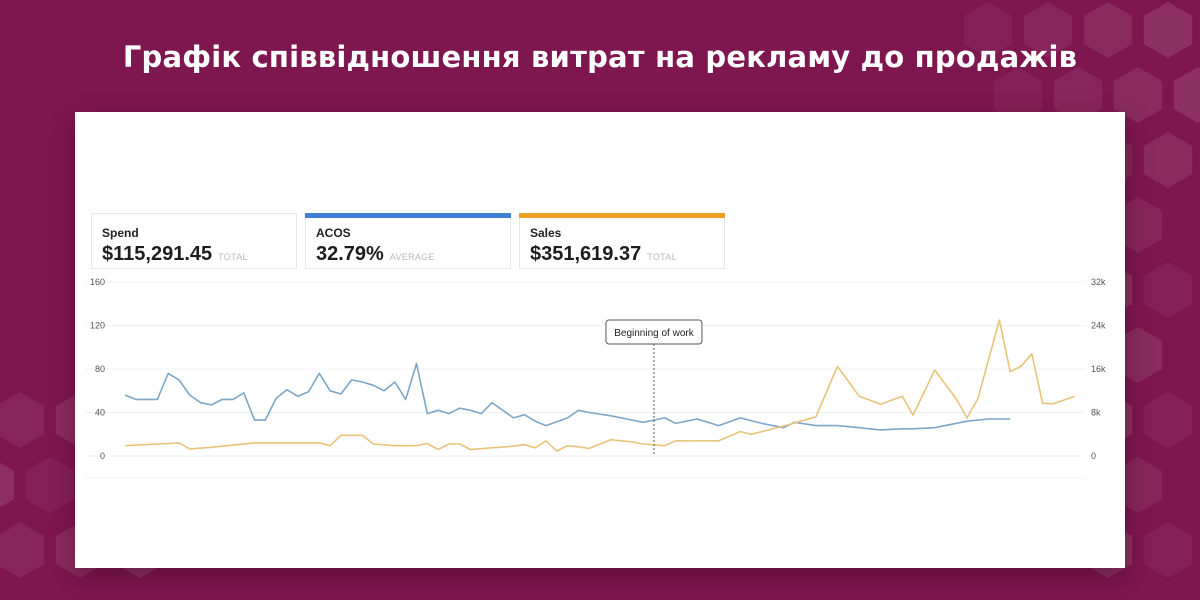  I want to click on y-left-tick-label: 120, so click(97, 326).